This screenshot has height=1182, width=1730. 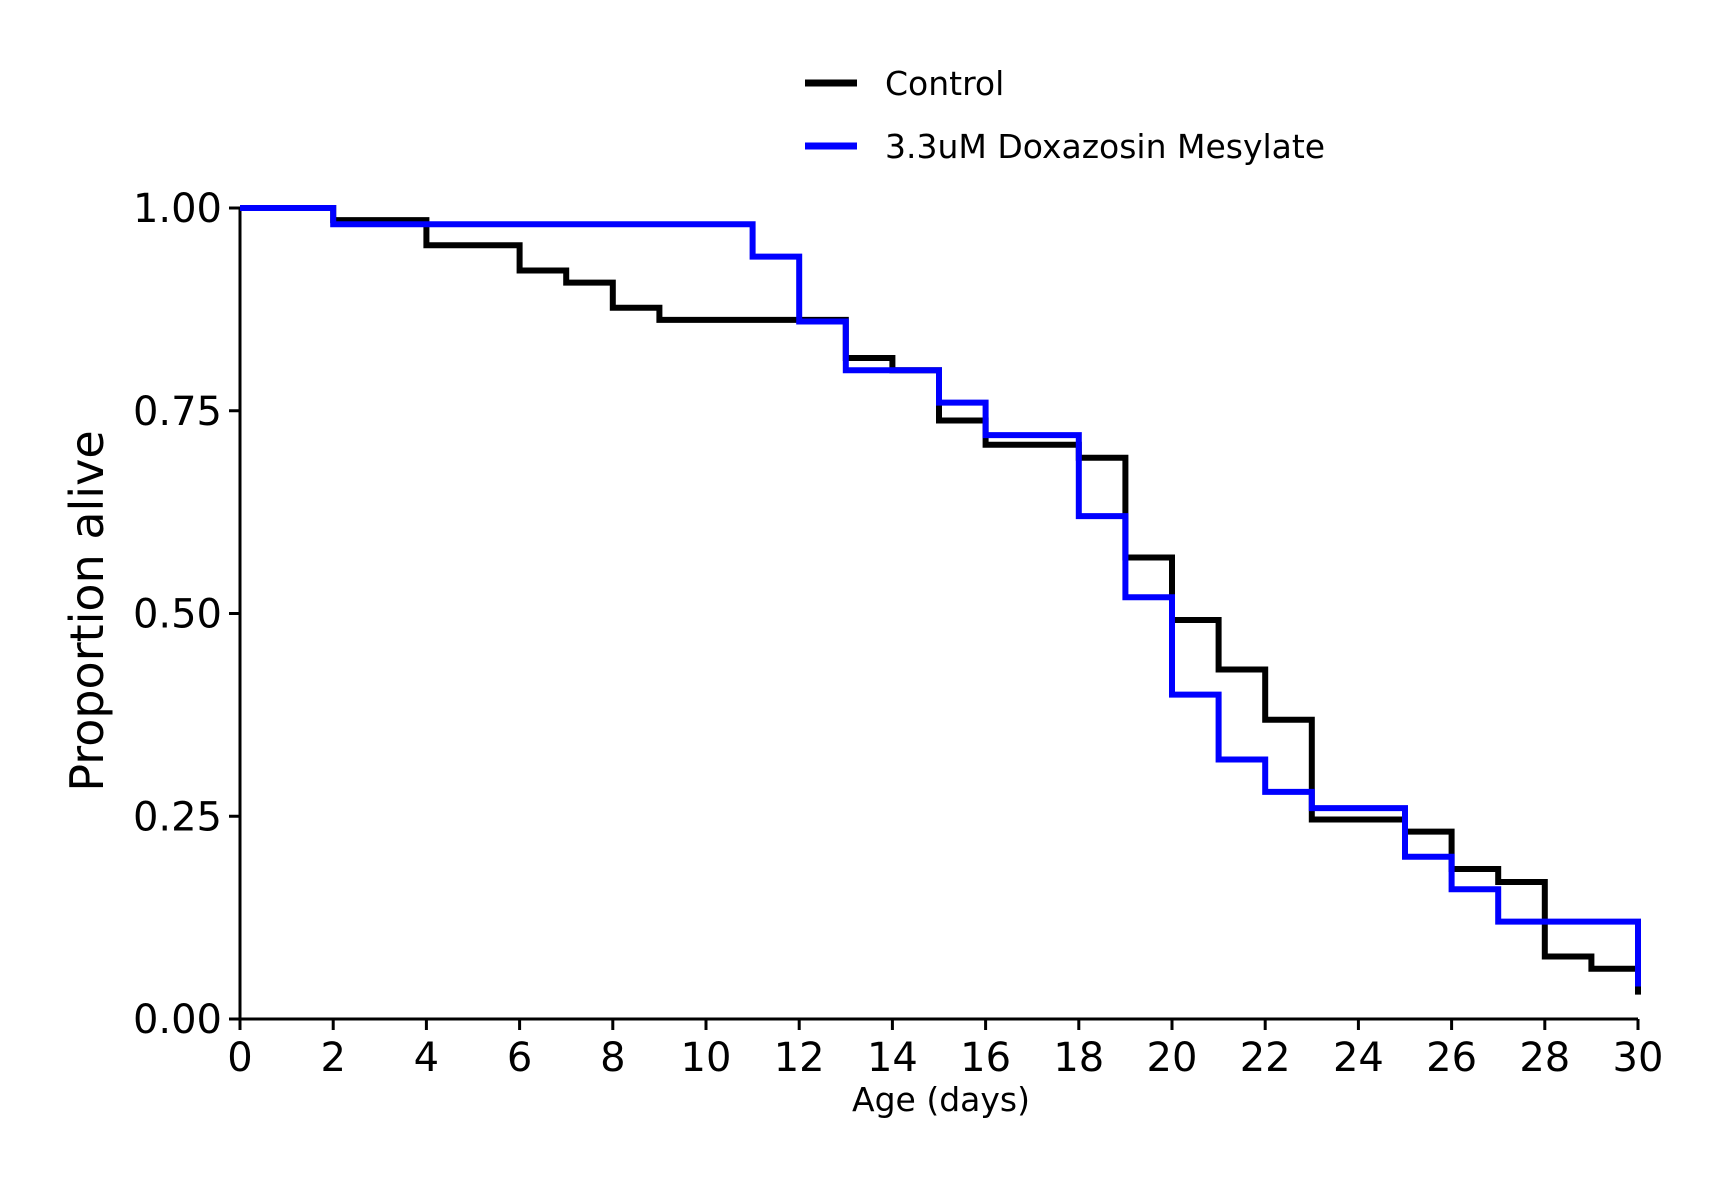 What do you see at coordinates (87, 610) in the screenshot?
I see `y-axis-title: Proportion alive` at bounding box center [87, 610].